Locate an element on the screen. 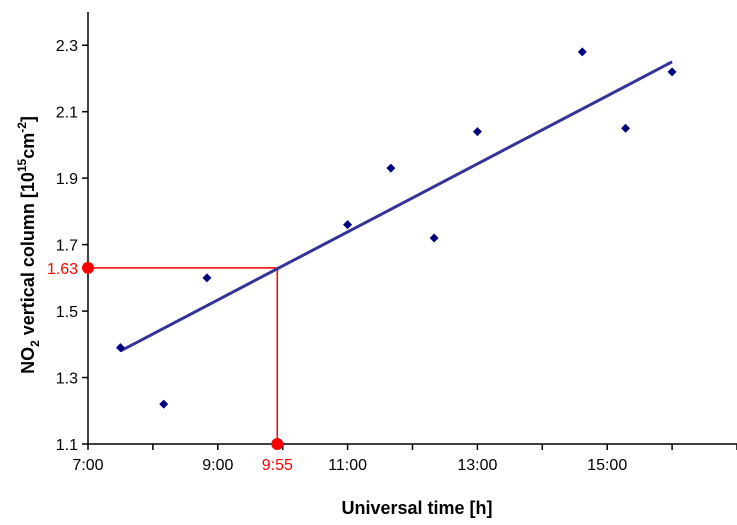 This screenshot has width=737, height=525. y-tick-label: 2.3 is located at coordinates (67, 46).